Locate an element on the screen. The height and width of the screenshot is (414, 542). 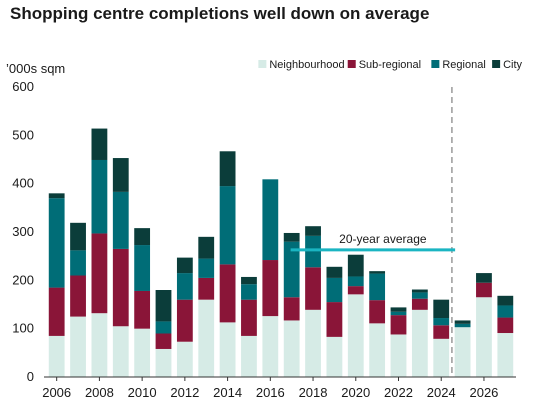
x-tick-label: 2006 is located at coordinates (56, 392).